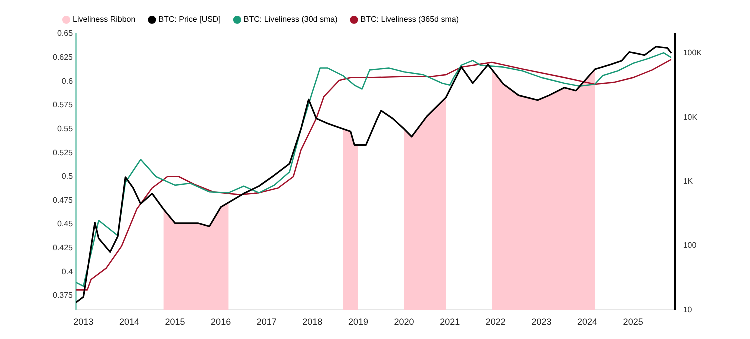 This screenshot has width=750, height=339. I want to click on x-tick-label: 2019, so click(358, 322).